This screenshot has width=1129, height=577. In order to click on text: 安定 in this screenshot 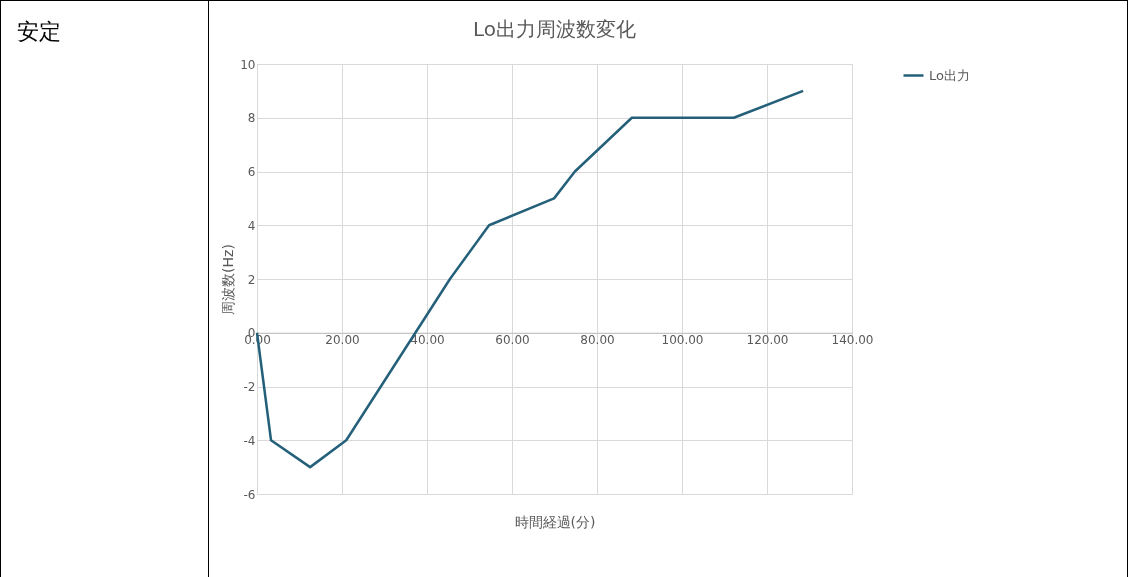, I will do `click(39, 32)`.